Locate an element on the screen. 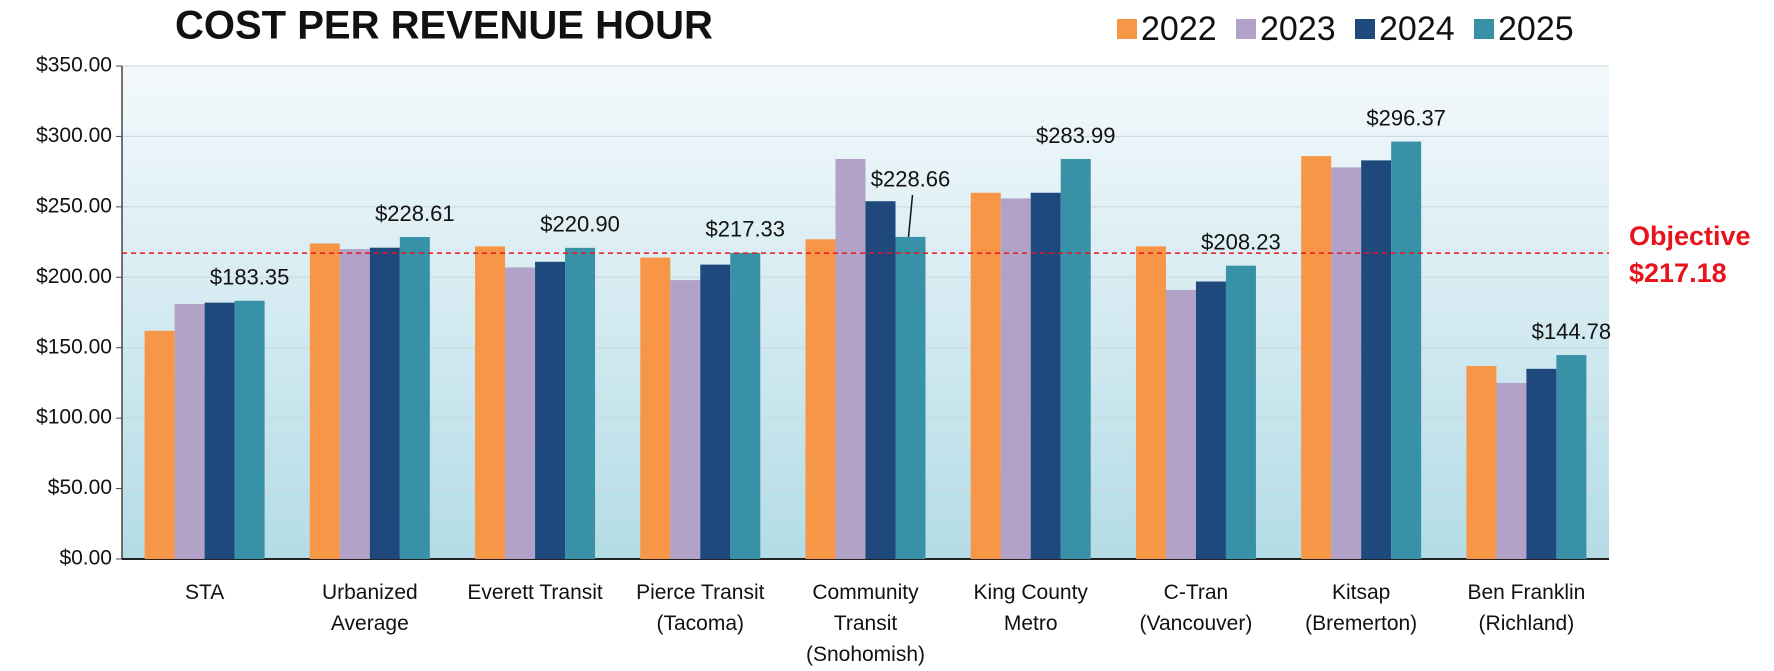 This screenshot has width=1774, height=671. x-tick-label: Everett Transit is located at coordinates (535, 592).